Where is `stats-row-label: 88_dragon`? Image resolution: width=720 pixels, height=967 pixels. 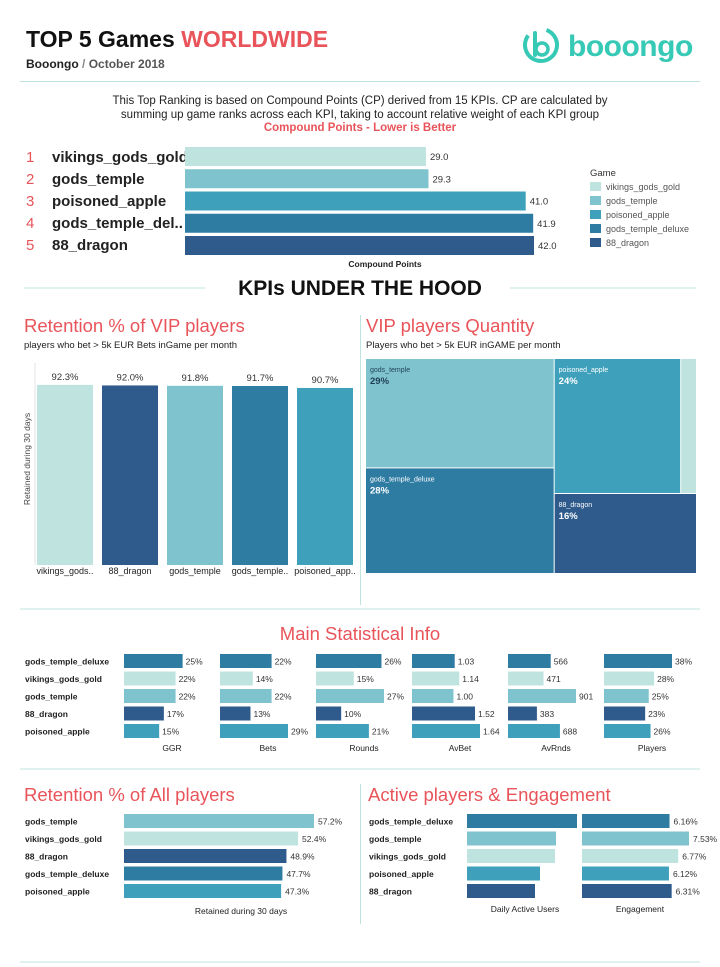 stats-row-label: 88_dragon is located at coordinates (46, 714).